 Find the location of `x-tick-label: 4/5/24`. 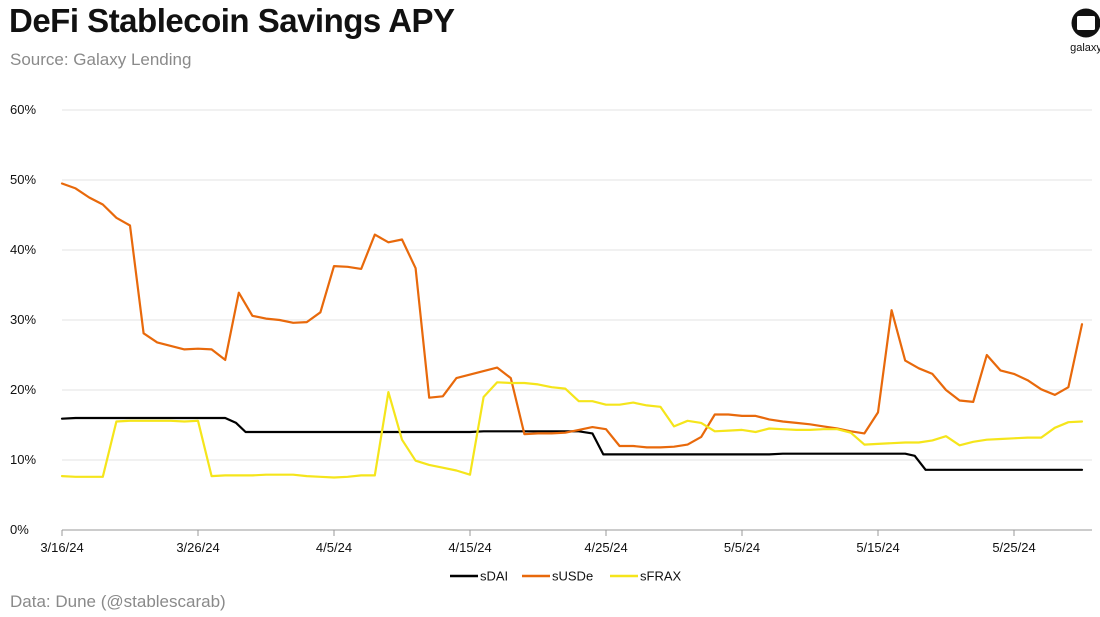

x-tick-label: 4/5/24 is located at coordinates (334, 547).